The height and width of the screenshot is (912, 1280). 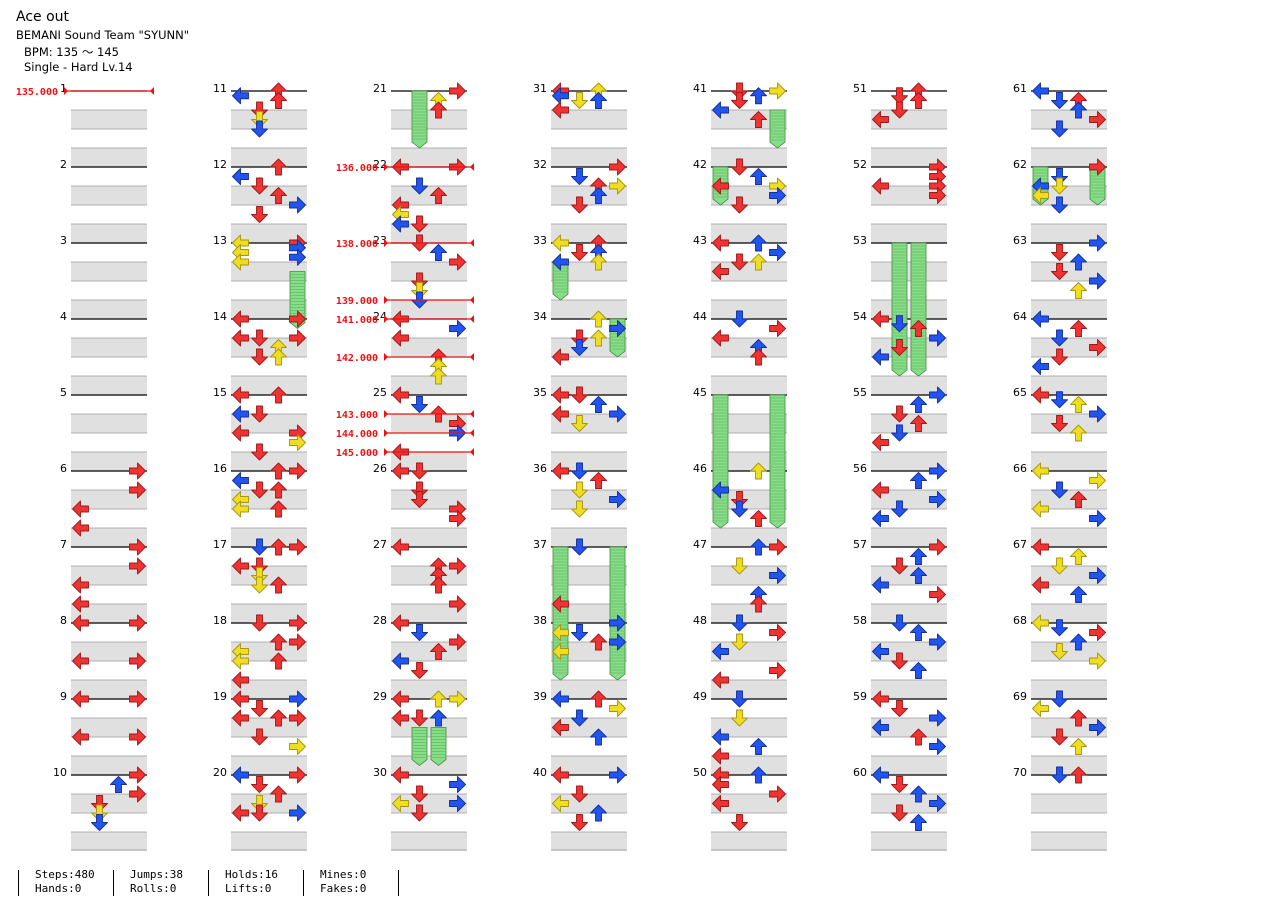 I want to click on measure-number: 54, so click(x=860, y=316).